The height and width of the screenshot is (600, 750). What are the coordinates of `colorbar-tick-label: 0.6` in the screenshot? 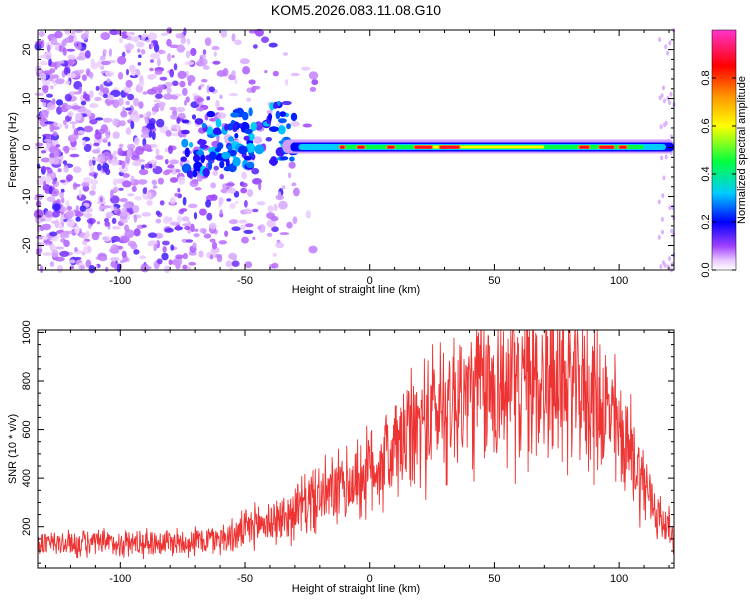 It's located at (706, 125).